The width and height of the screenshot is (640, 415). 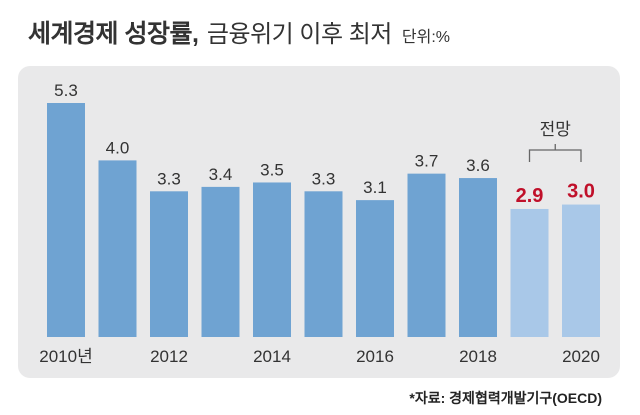 I want to click on value-label-2012: 3.3, so click(x=169, y=178).